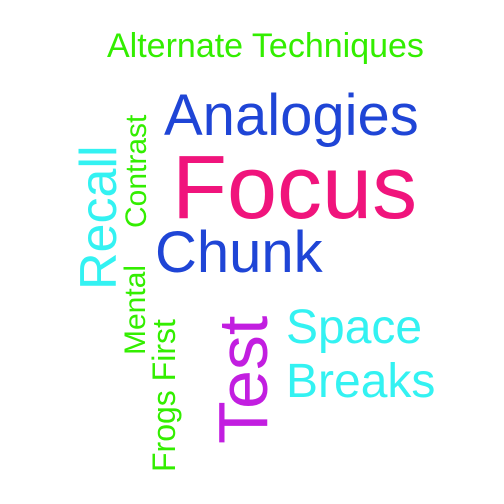  What do you see at coordinates (295, 188) in the screenshot?
I see `word-focus: Focus` at bounding box center [295, 188].